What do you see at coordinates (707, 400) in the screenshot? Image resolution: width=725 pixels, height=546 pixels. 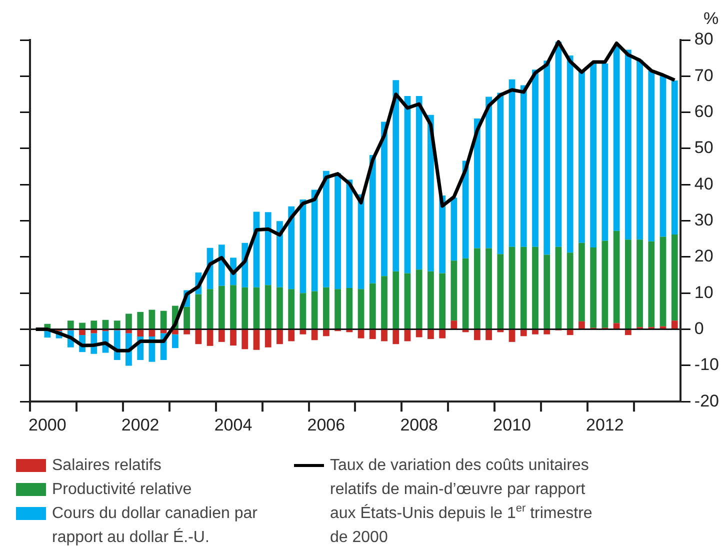 I see `y-tick-label: -20` at bounding box center [707, 400].